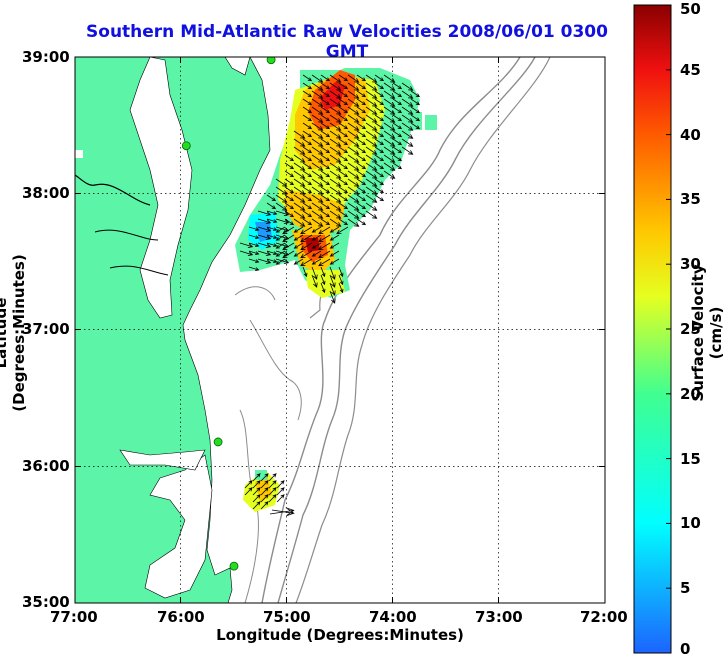 The width and height of the screenshot is (724, 659). I want to click on colorbar-tick-label: 0, so click(685, 649).